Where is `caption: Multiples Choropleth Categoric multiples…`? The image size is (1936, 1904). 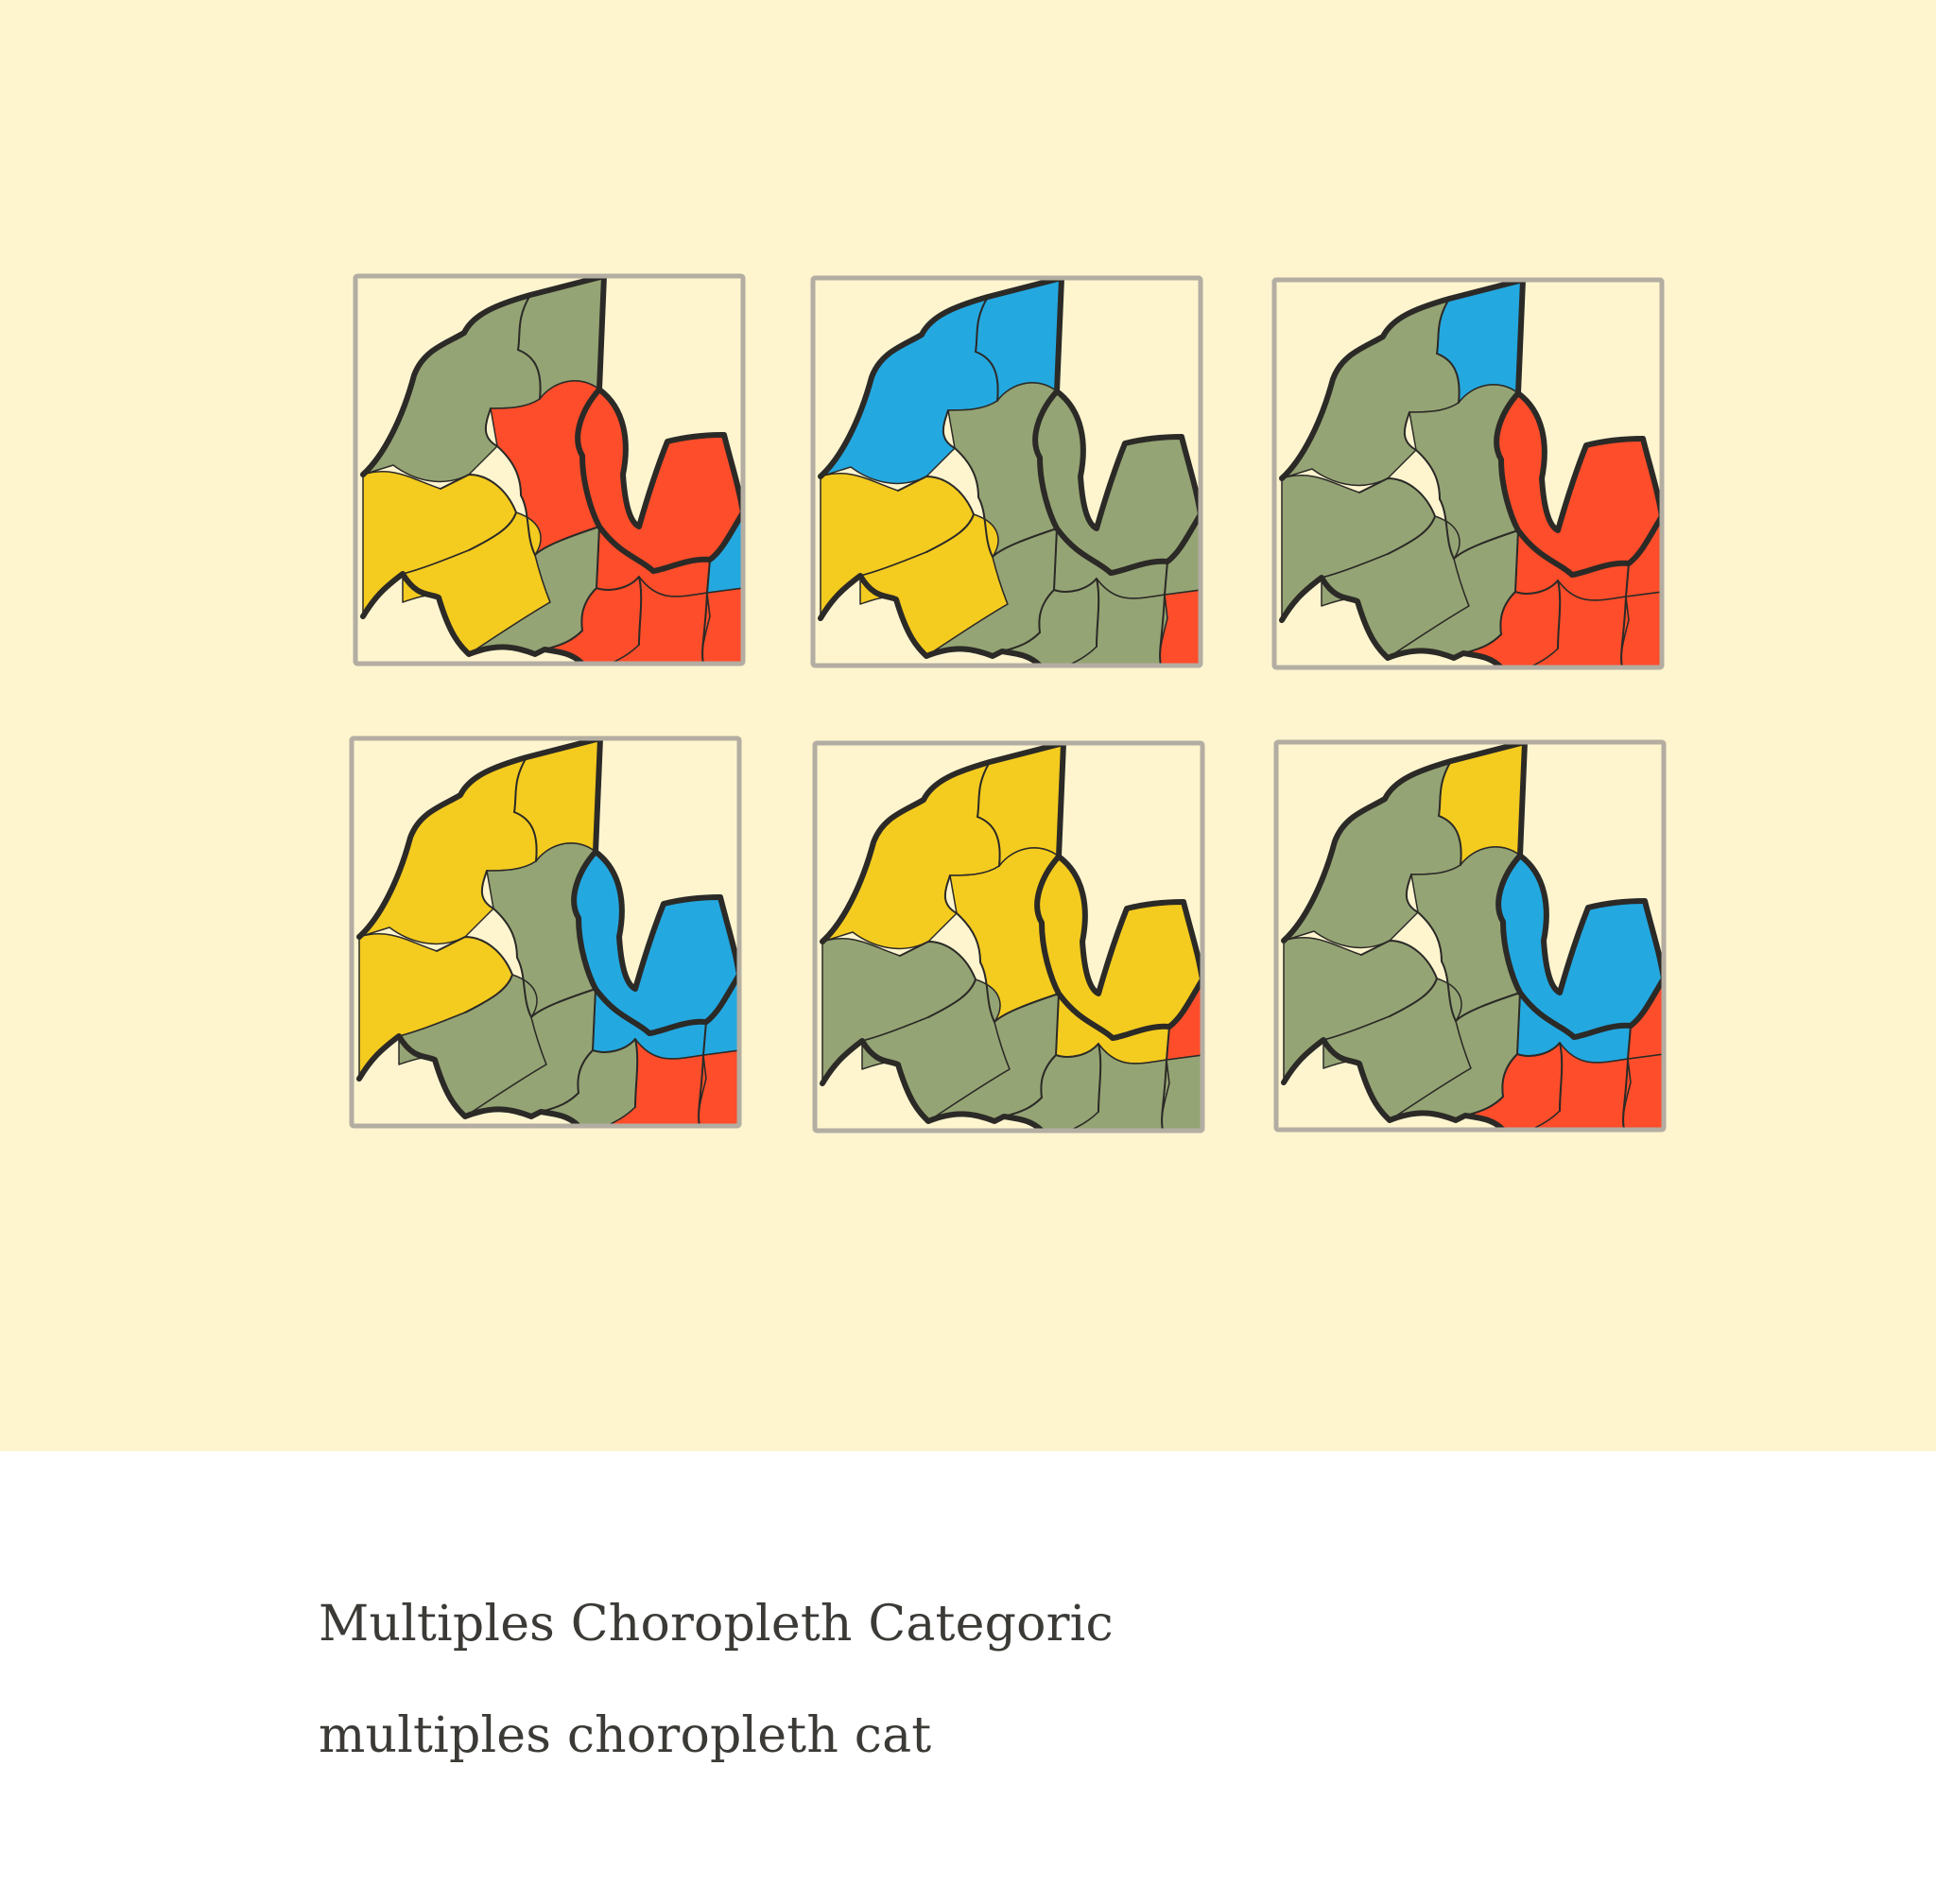
caption: Multiples Choropleth Categoric multiples… is located at coordinates (1028, 1680).